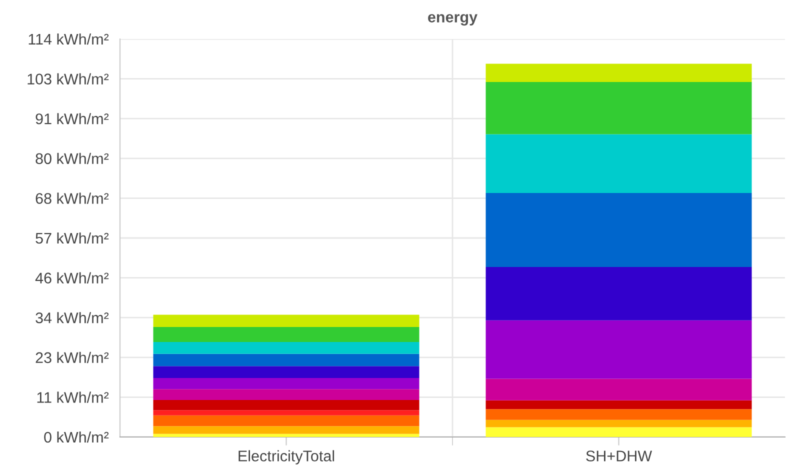 This screenshot has width=788, height=472. What do you see at coordinates (68, 39) in the screenshot?
I see `y-tick-label: 114 kWh/m²` at bounding box center [68, 39].